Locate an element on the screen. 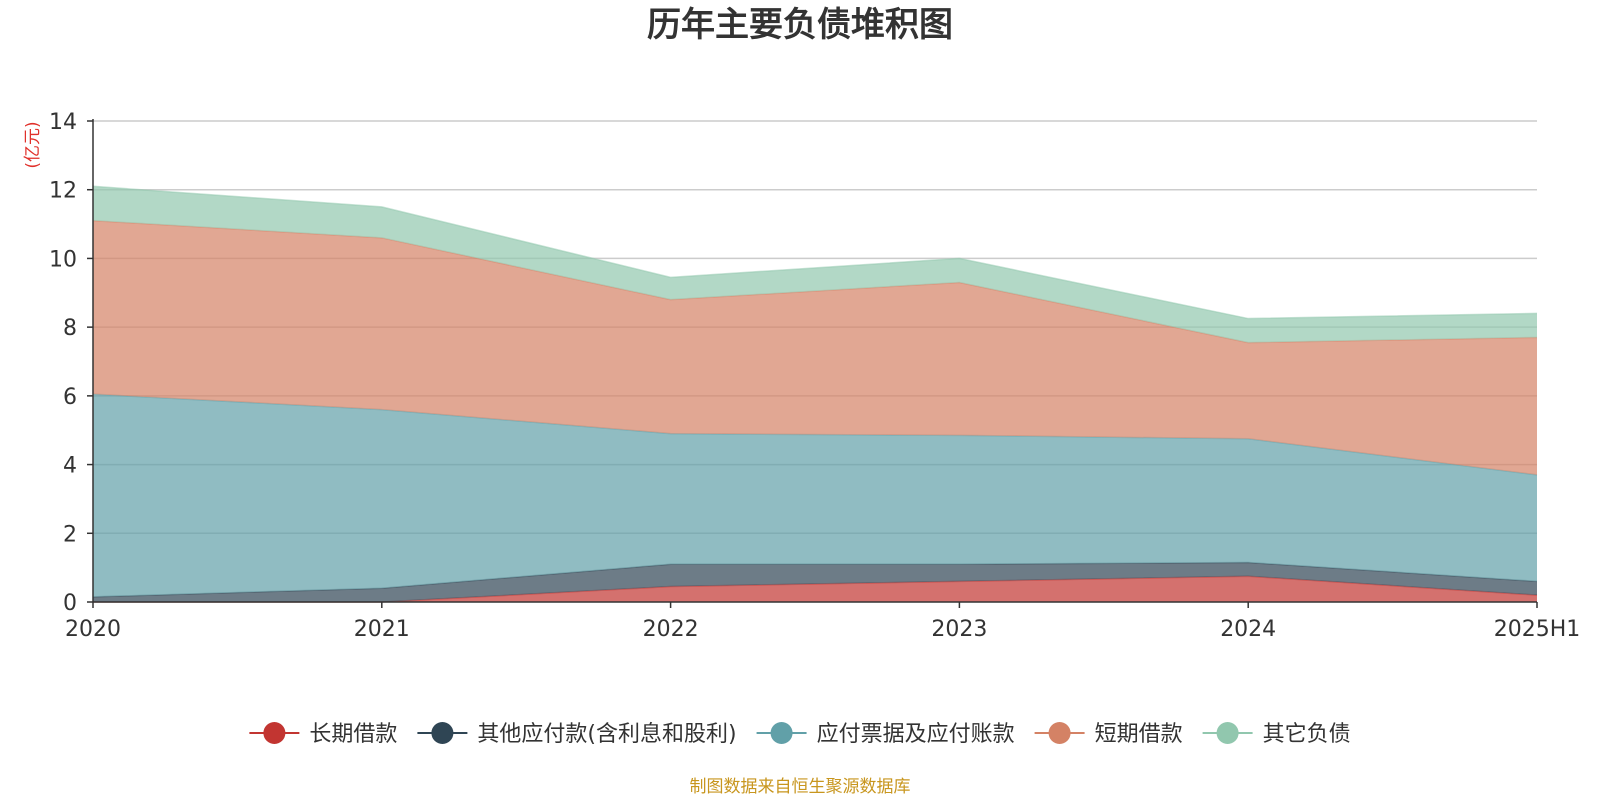 Image resolution: width=1600 pixels, height=800 pixels. y-axis-unit: (亿元) is located at coordinates (33, 144).